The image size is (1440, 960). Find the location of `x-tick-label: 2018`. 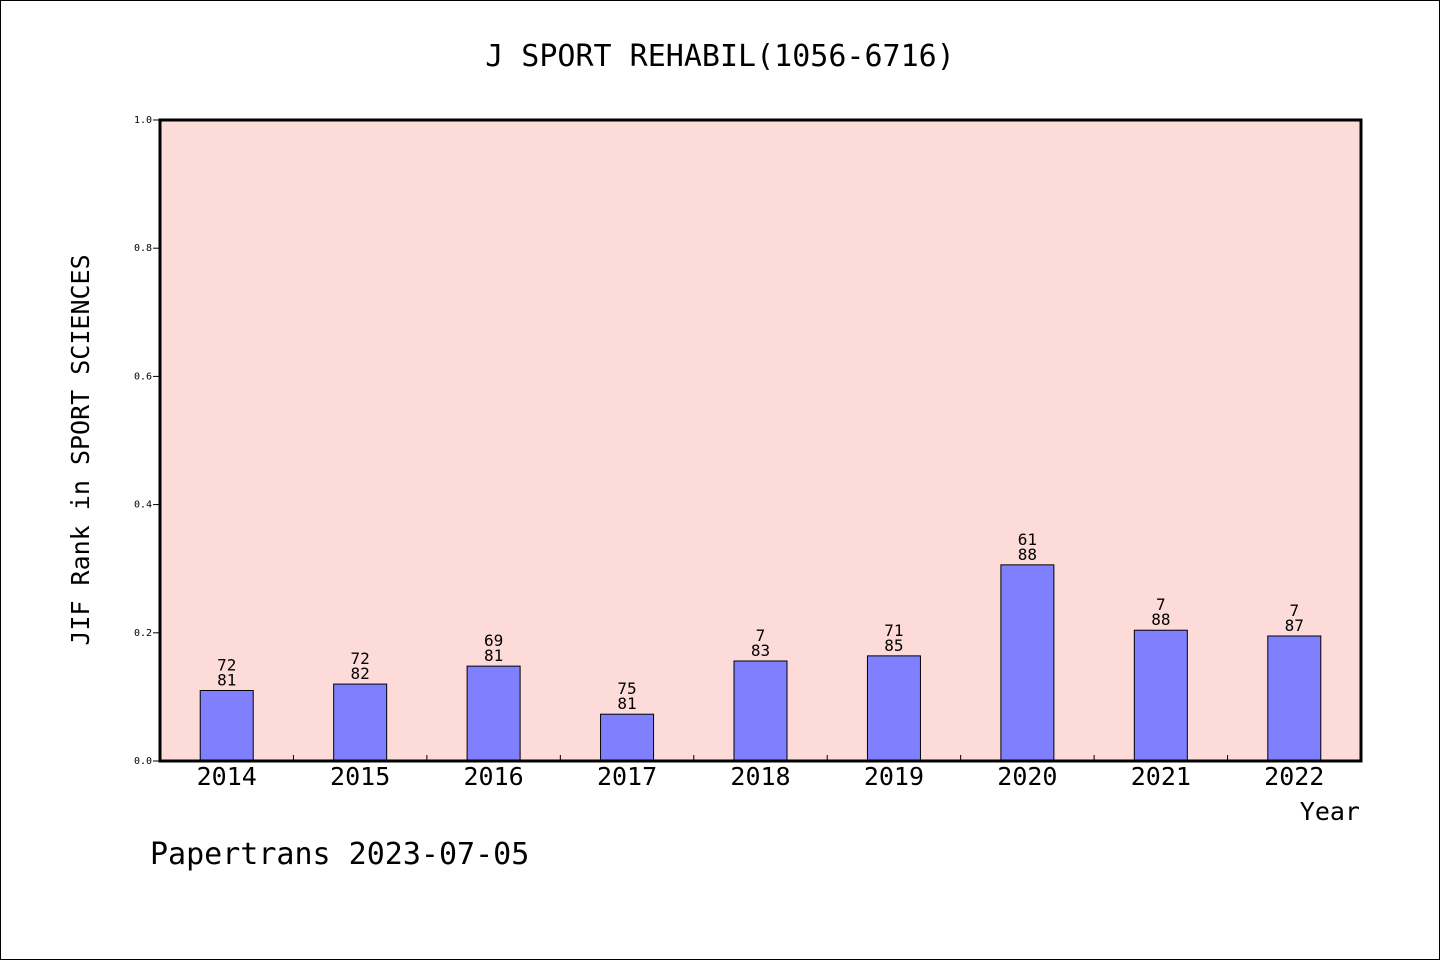

x-tick-label: 2018 is located at coordinates (760, 776).